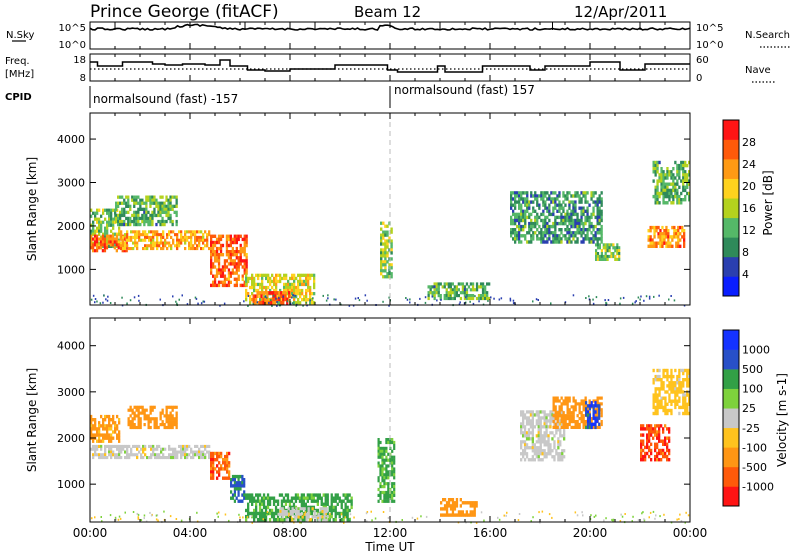  I want to click on power-colorbar-tick: 16, so click(749, 208).